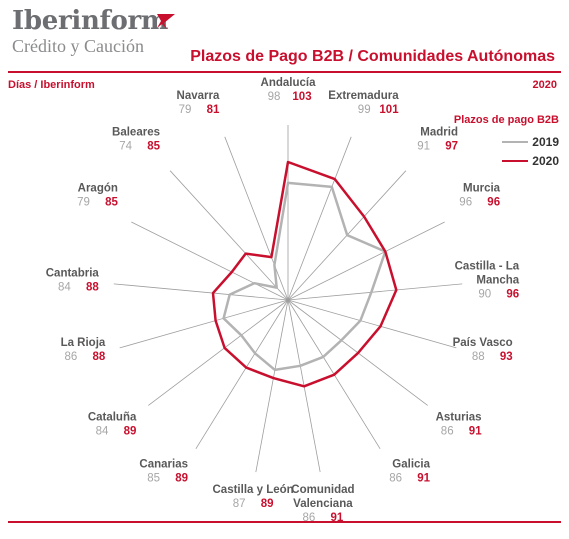 This screenshot has height=539, width=569. What do you see at coordinates (284, 72) in the screenshot?
I see `title-divider` at bounding box center [284, 72].